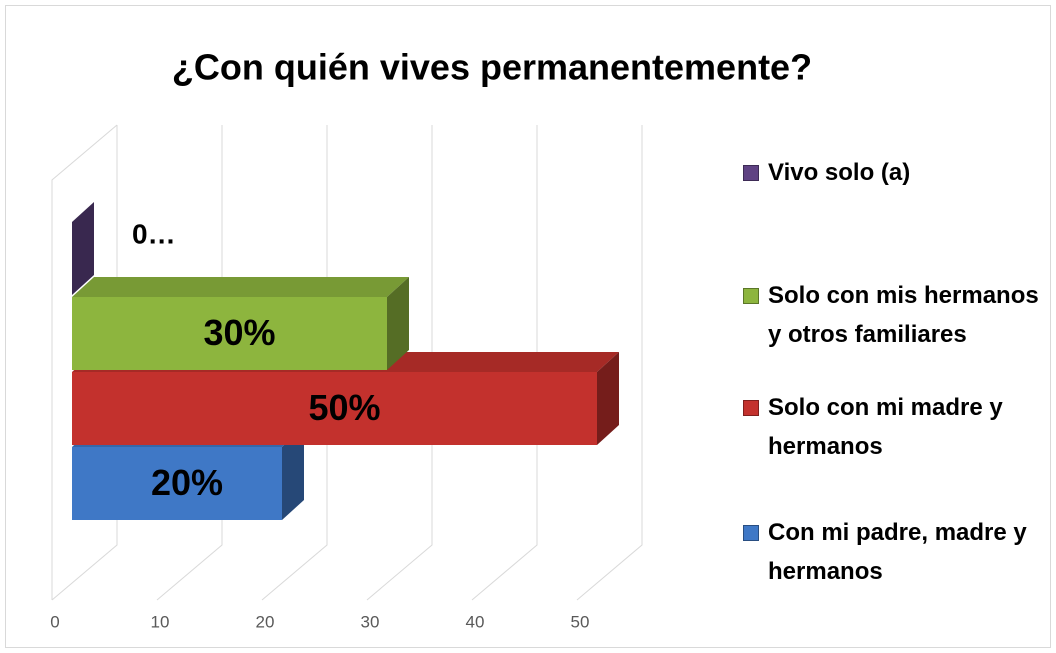 Image resolution: width=1056 pixels, height=653 pixels. Describe the element at coordinates (187, 482) in the screenshot. I see `data-label: 20%` at that location.